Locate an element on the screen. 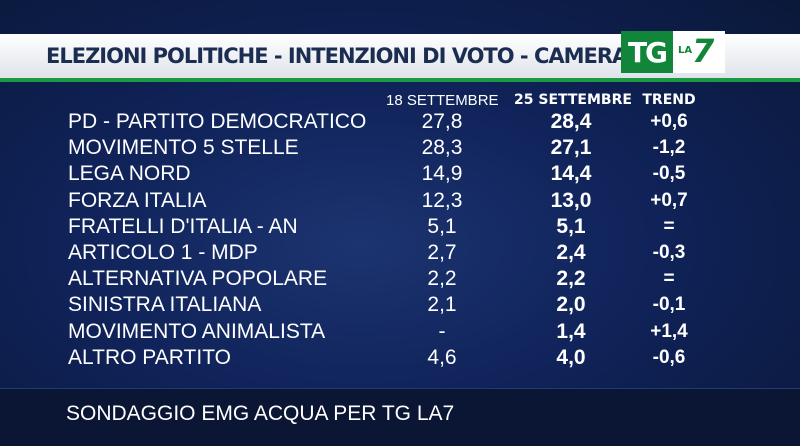 The image size is (800, 446). value-trend: +0,7 is located at coordinates (669, 200).